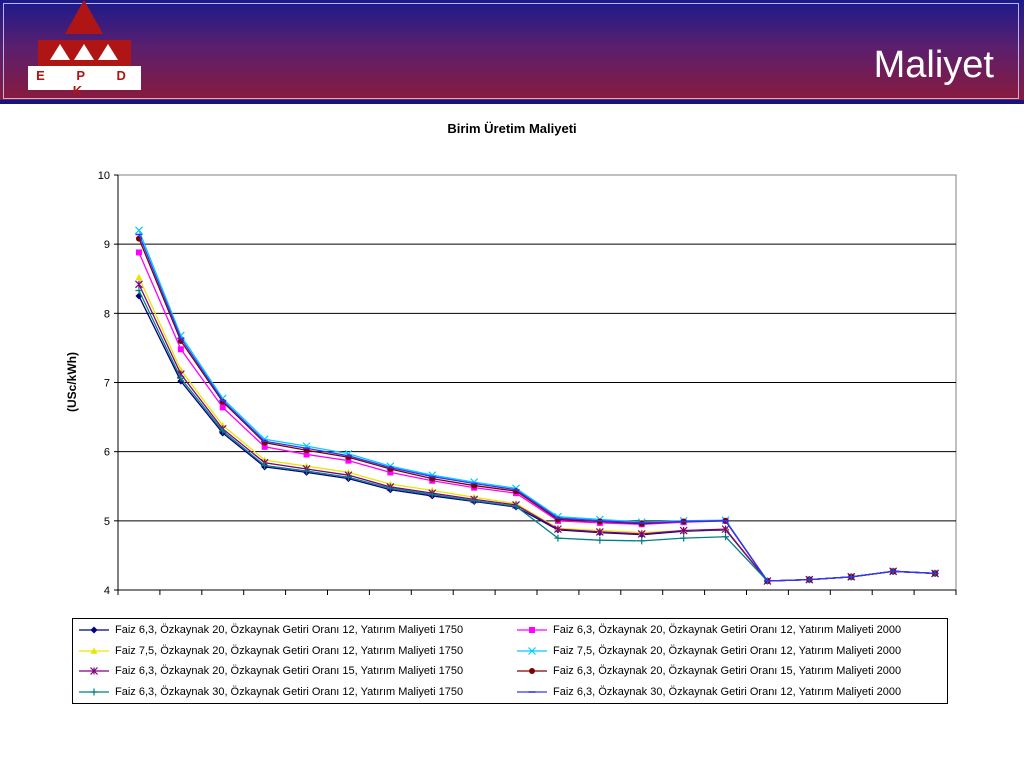 This screenshot has width=1024, height=768. Describe the element at coordinates (107, 314) in the screenshot. I see `y-tick-label: 8` at that location.